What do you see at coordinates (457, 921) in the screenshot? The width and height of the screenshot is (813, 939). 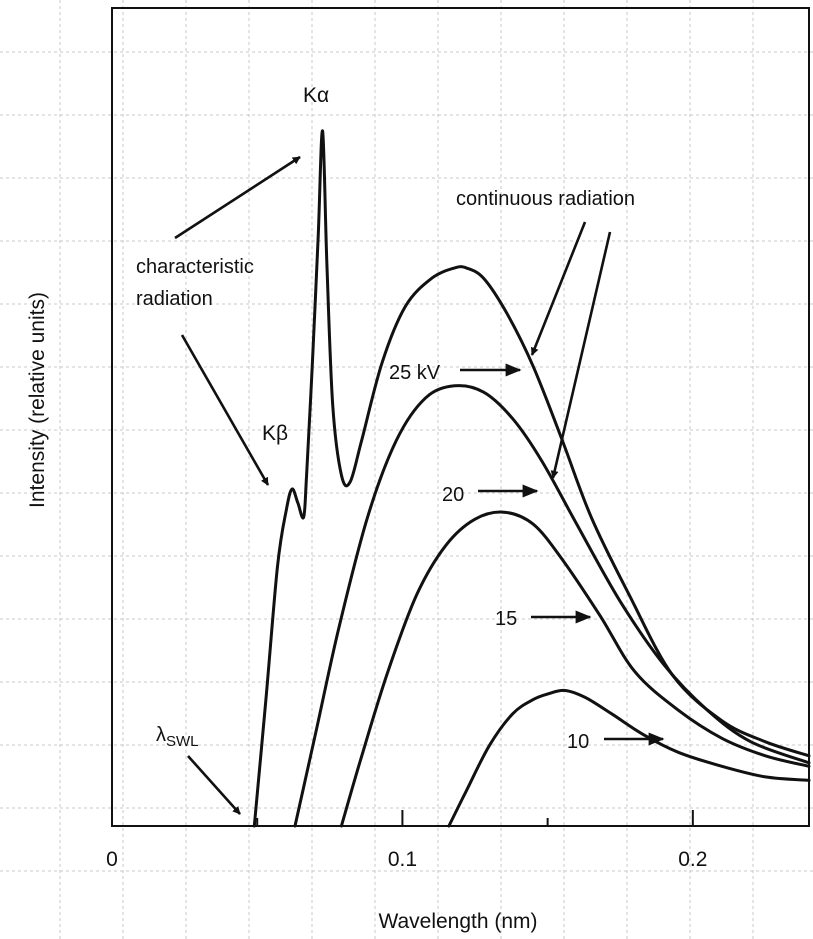 I see `x-axis-label: Wavelength (nm)` at bounding box center [457, 921].